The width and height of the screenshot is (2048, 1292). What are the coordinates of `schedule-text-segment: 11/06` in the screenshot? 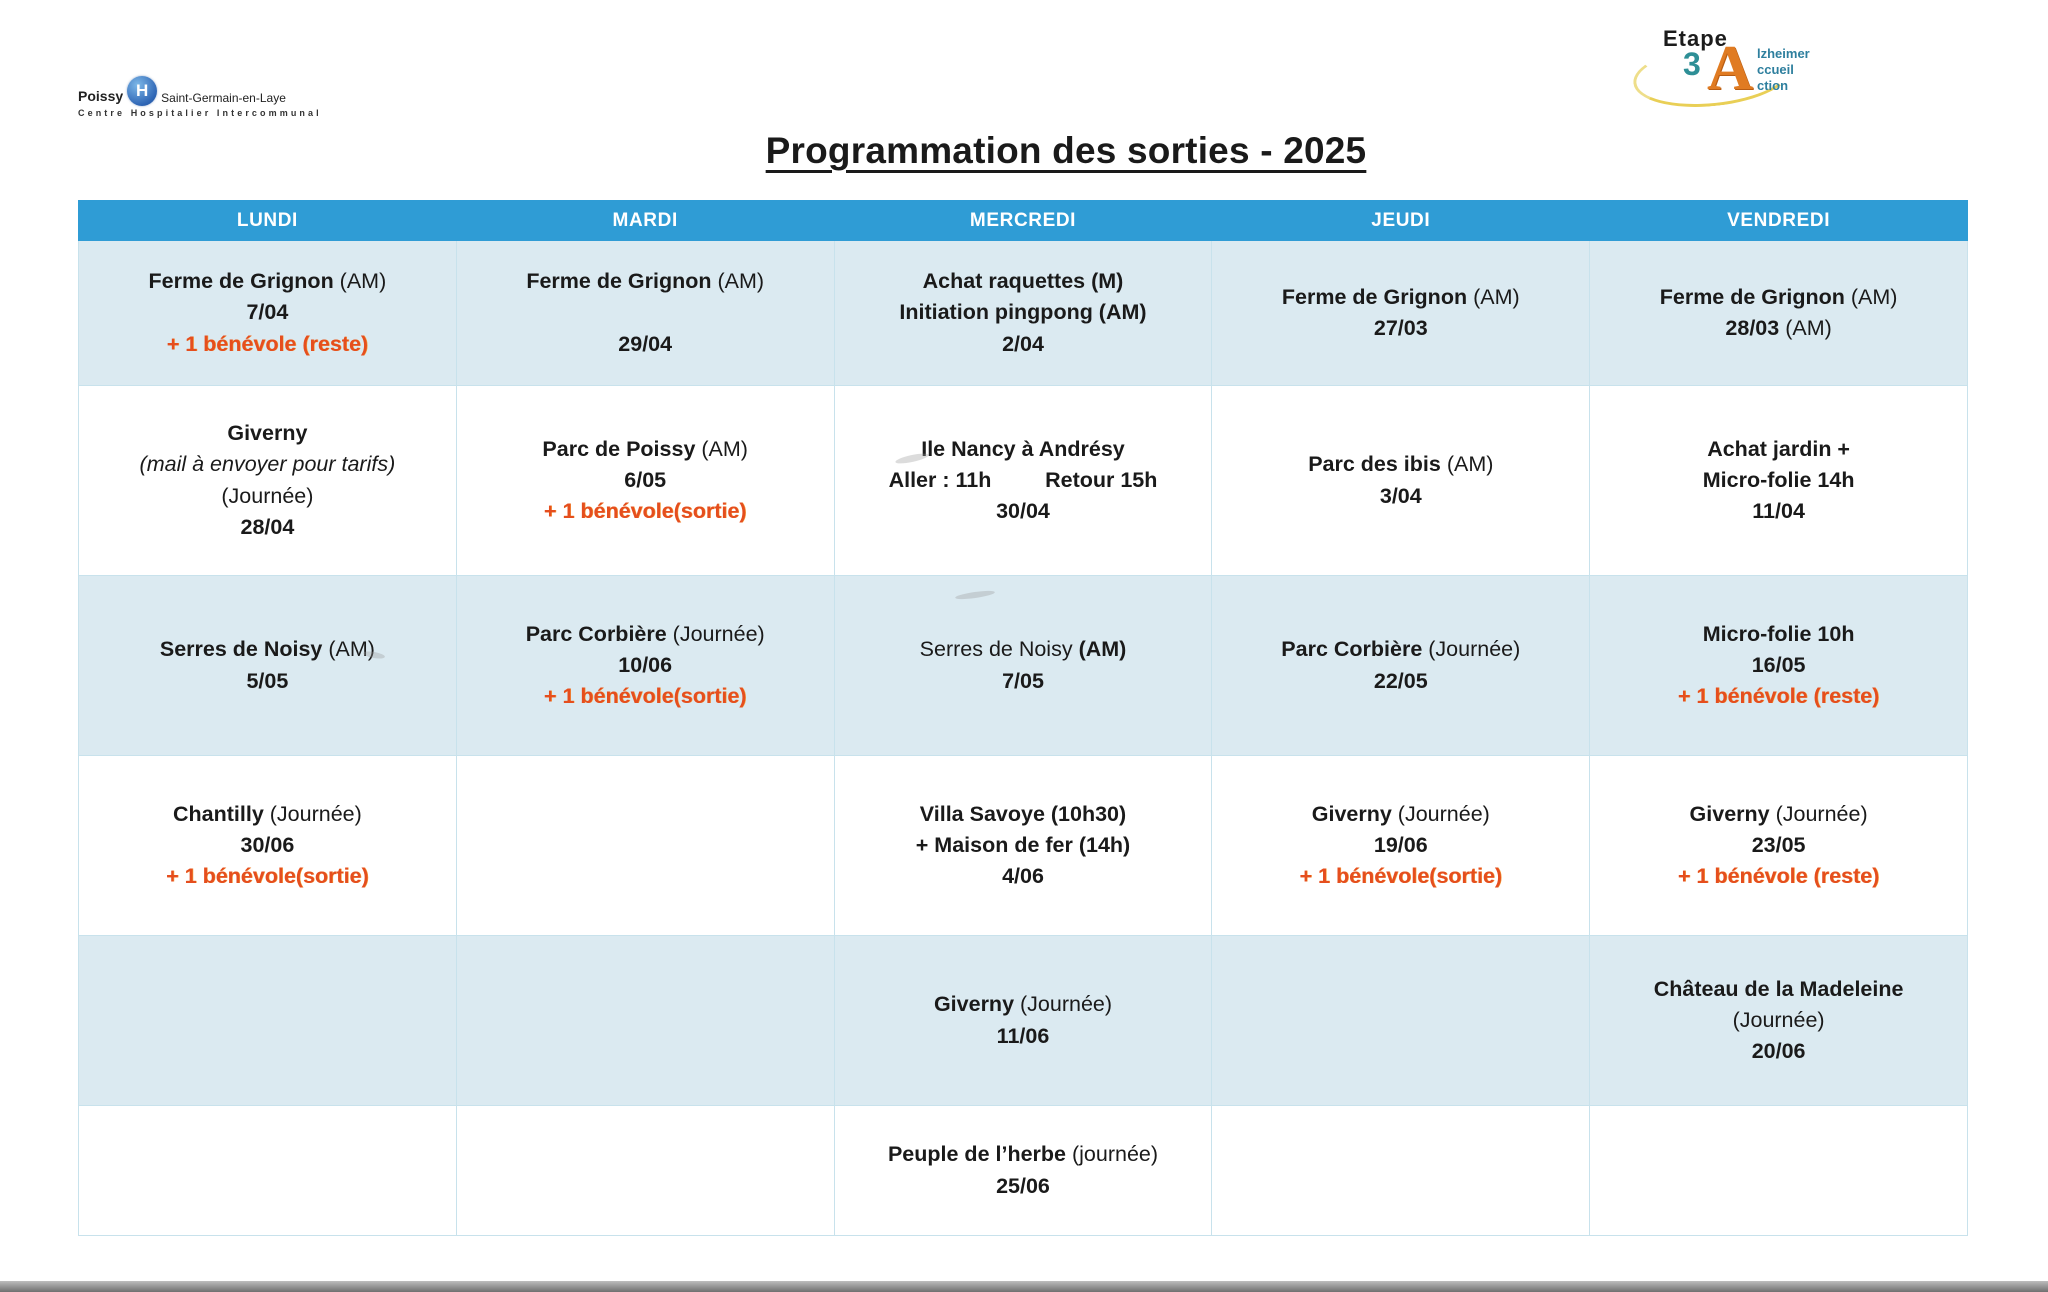 It's located at (1023, 1035).